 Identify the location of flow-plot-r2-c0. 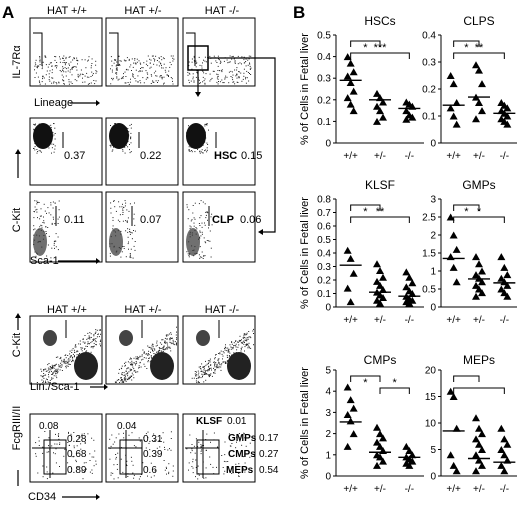
(66, 227).